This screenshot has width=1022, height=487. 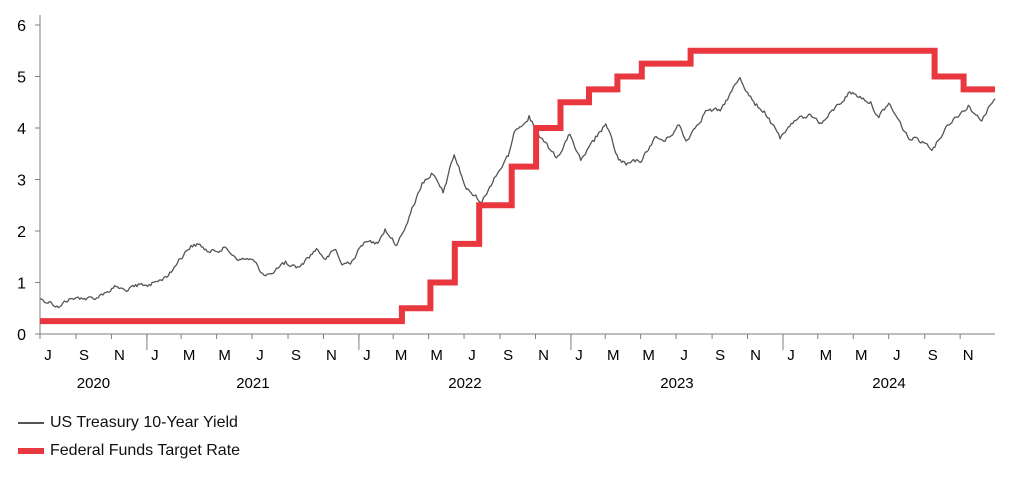 What do you see at coordinates (21, 129) in the screenshot?
I see `y-tick-label-4: 4` at bounding box center [21, 129].